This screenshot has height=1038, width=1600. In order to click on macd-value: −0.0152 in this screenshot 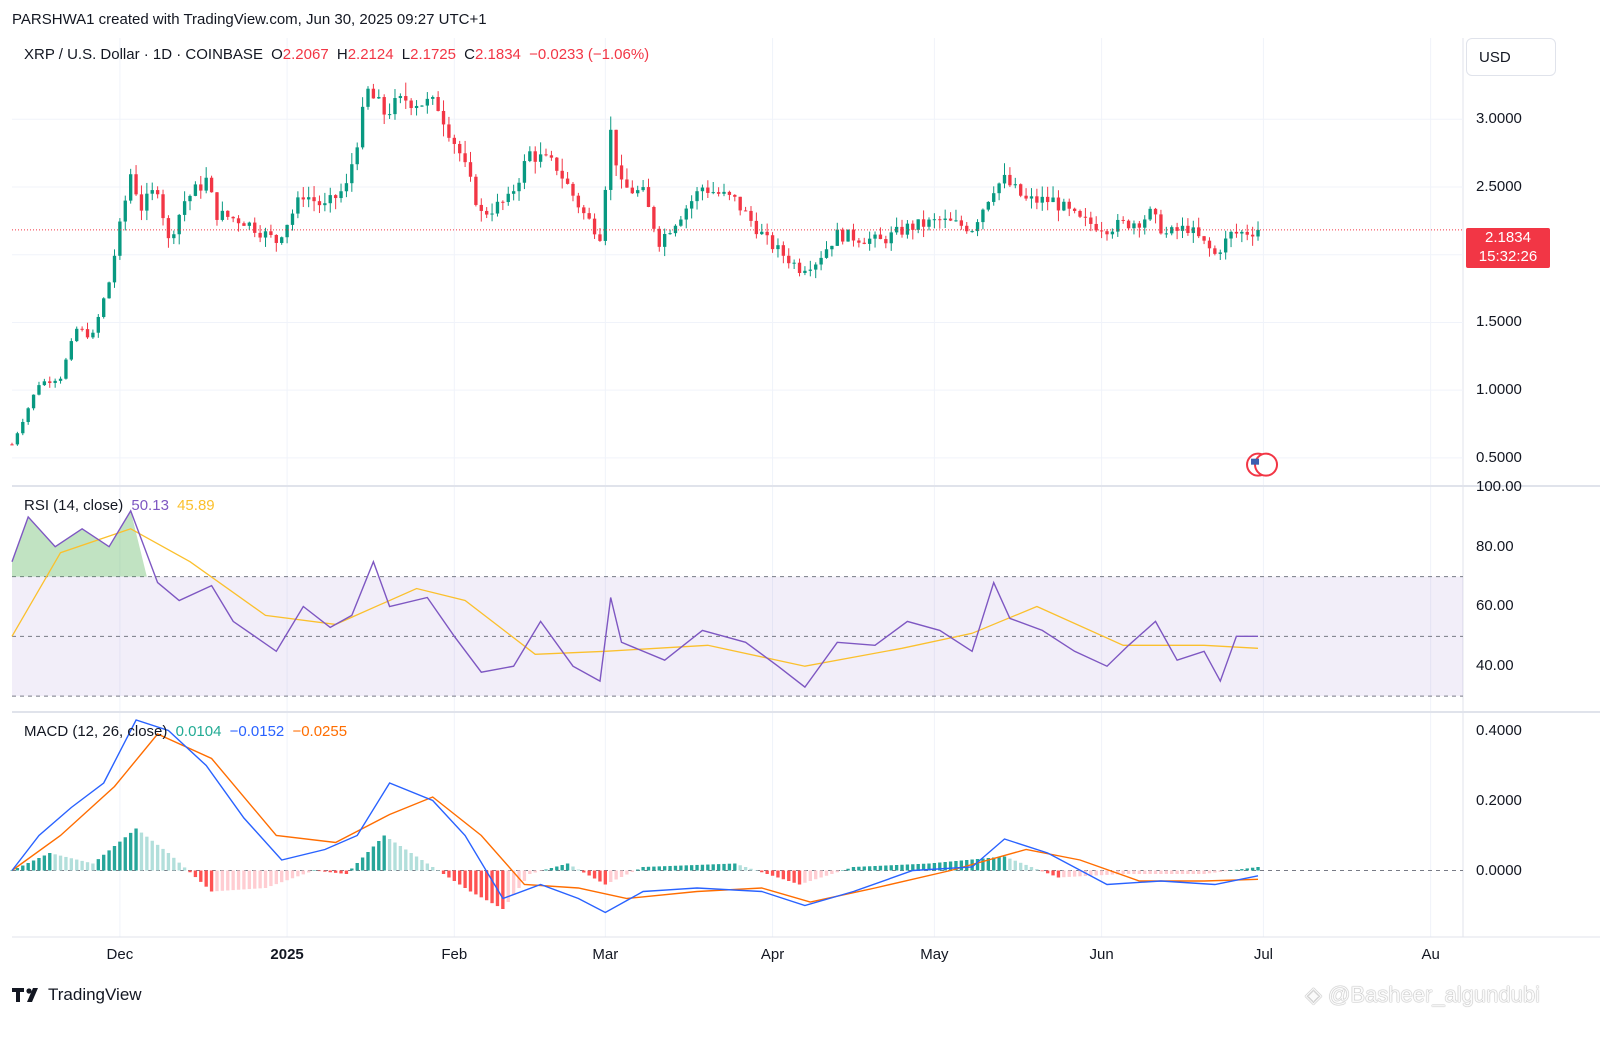, I will do `click(257, 731)`.